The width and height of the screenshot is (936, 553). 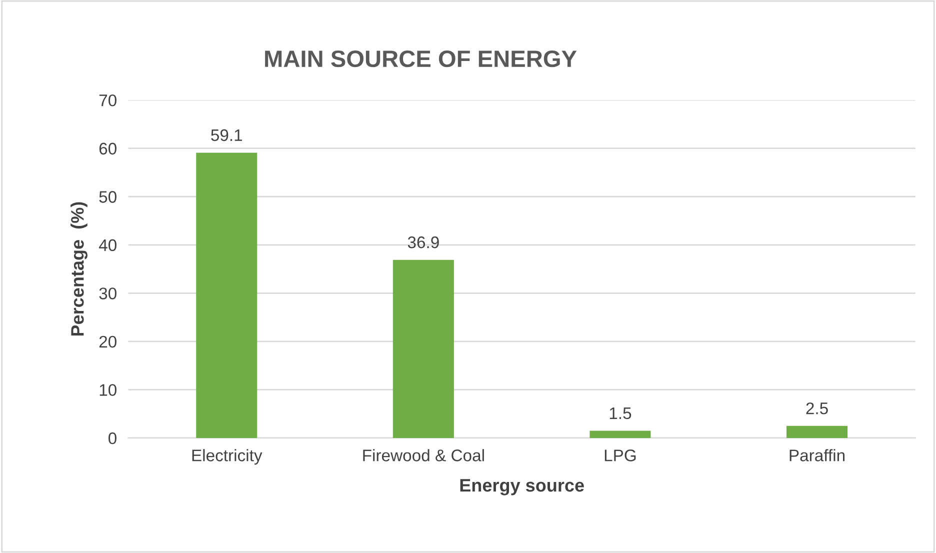 I want to click on y-axis-title: Percentage (%), so click(x=79, y=269).